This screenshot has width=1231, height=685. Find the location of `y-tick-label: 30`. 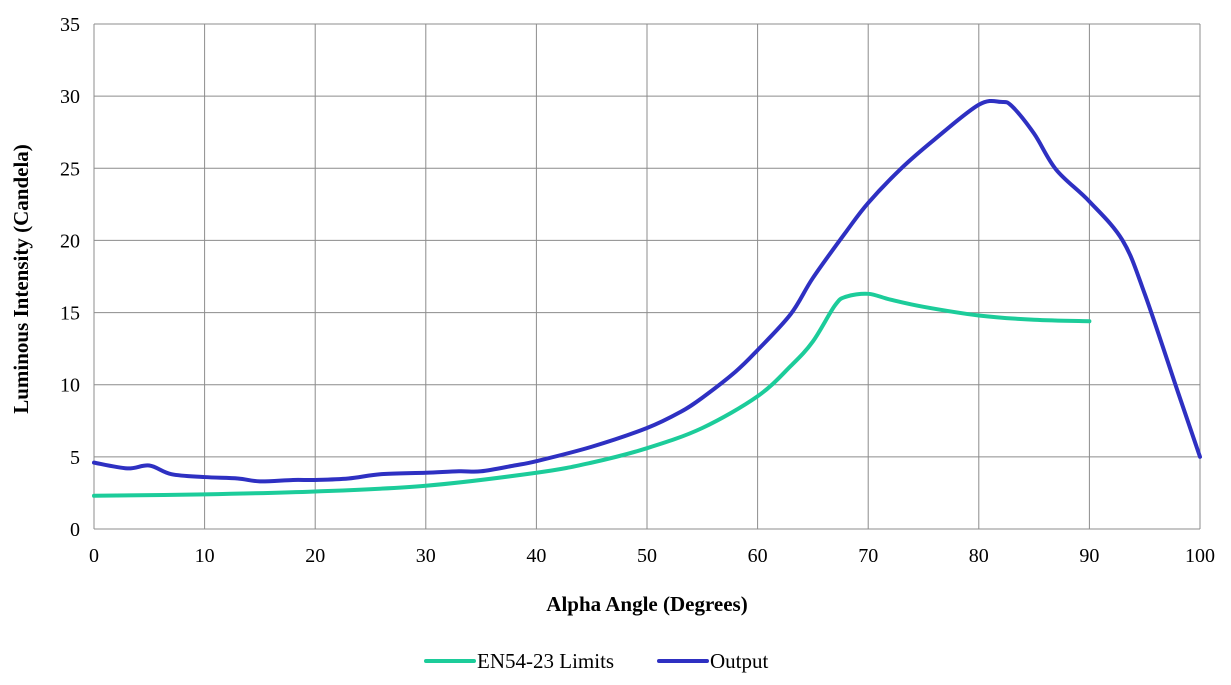

y-tick-label: 30 is located at coordinates (70, 97).